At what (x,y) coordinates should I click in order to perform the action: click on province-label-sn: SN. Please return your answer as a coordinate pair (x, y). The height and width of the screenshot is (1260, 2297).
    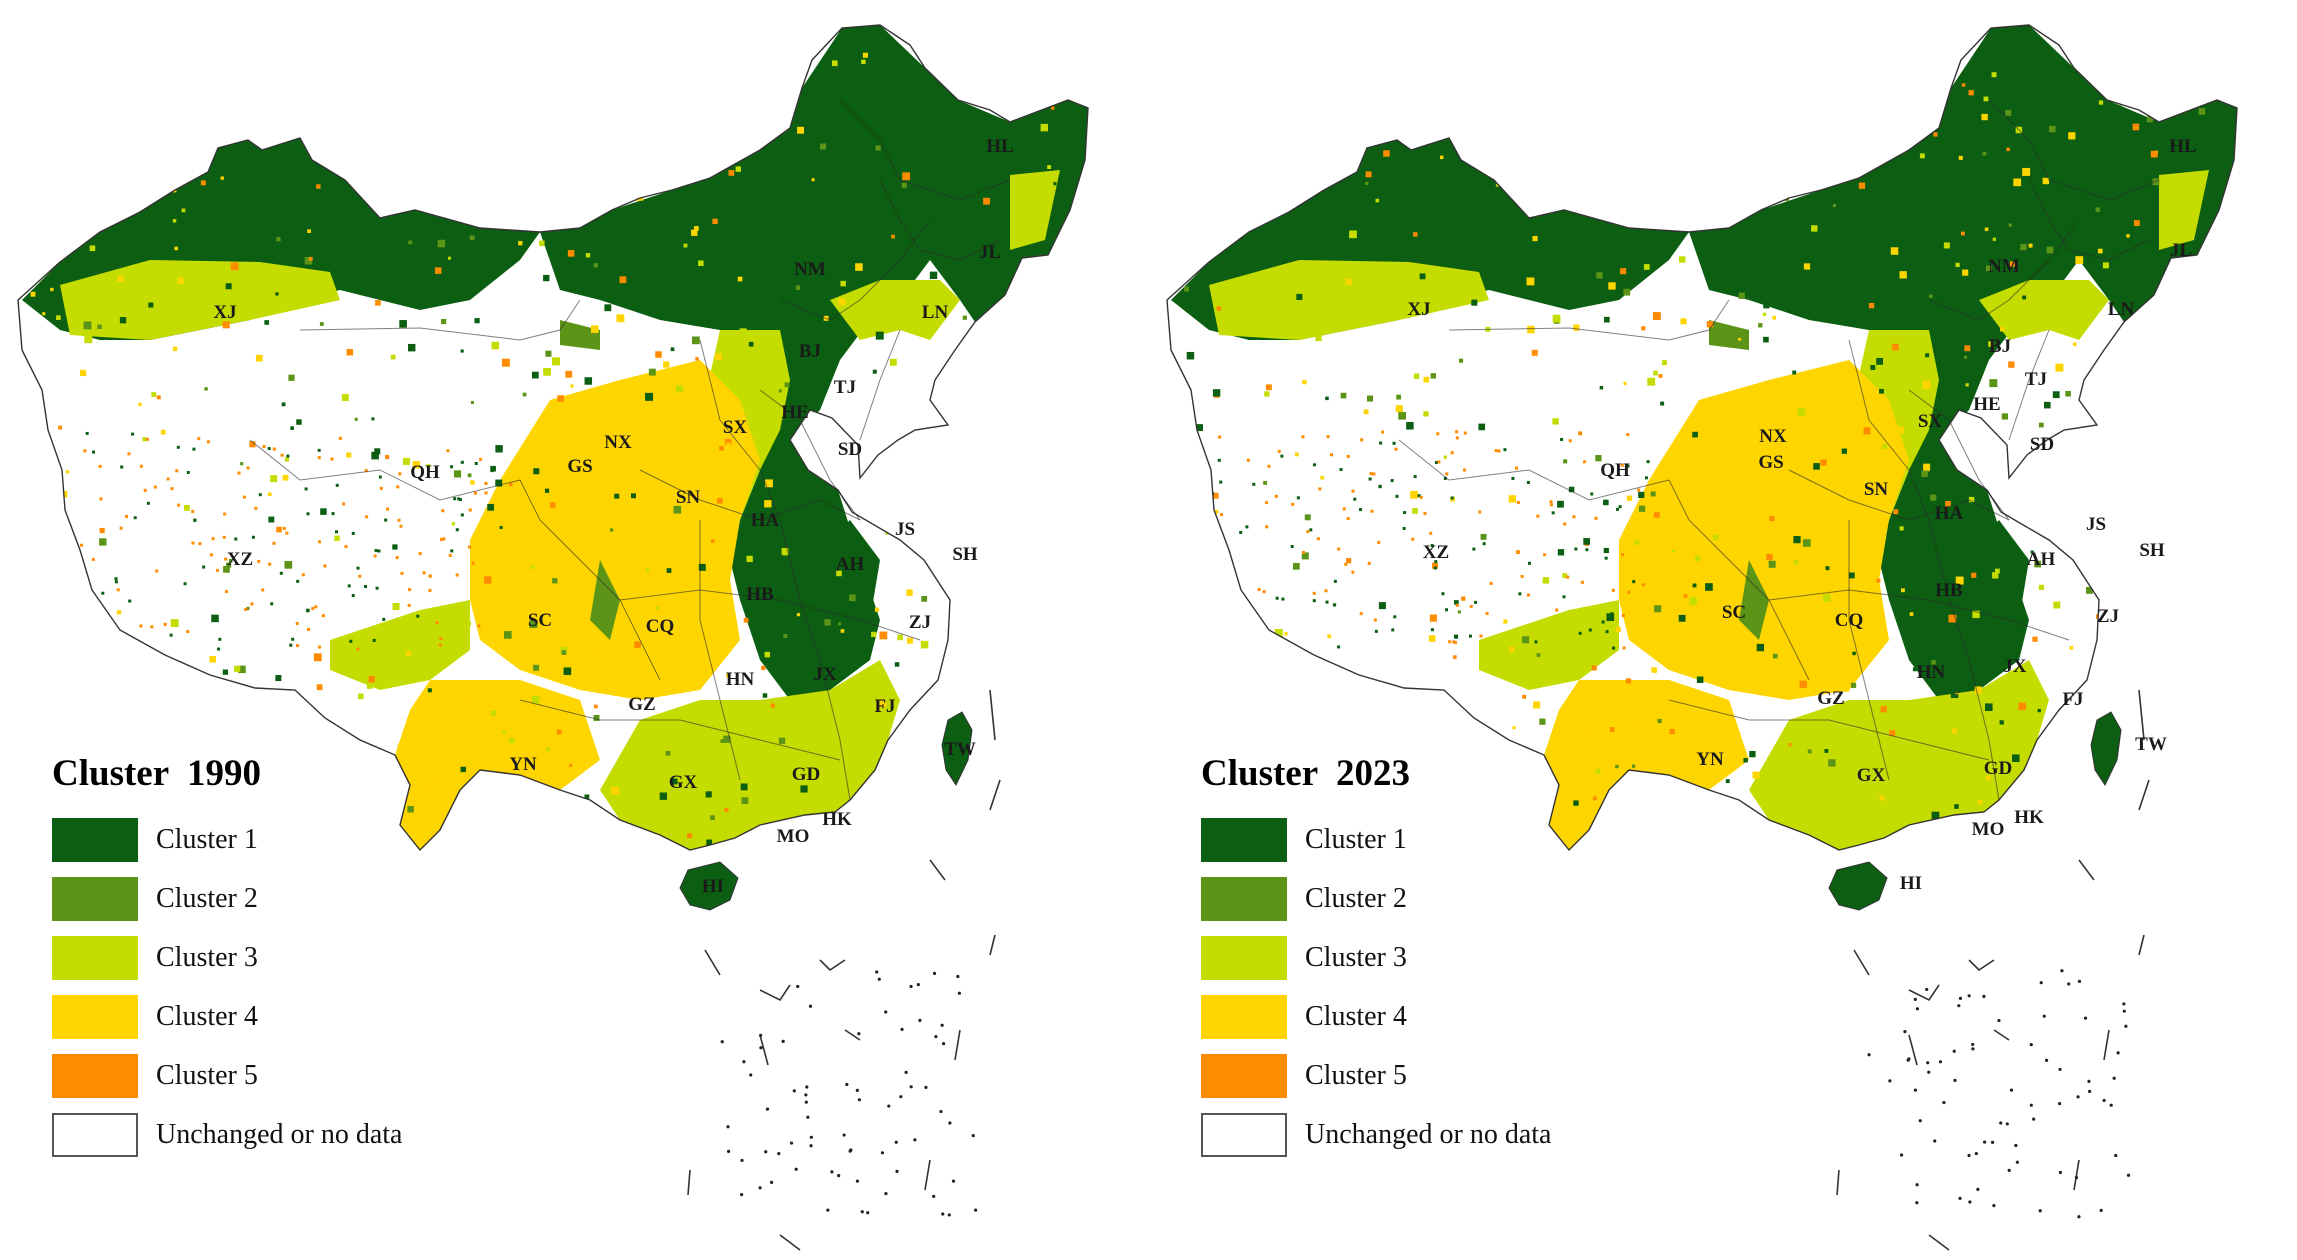
    Looking at the image, I should click on (688, 497).